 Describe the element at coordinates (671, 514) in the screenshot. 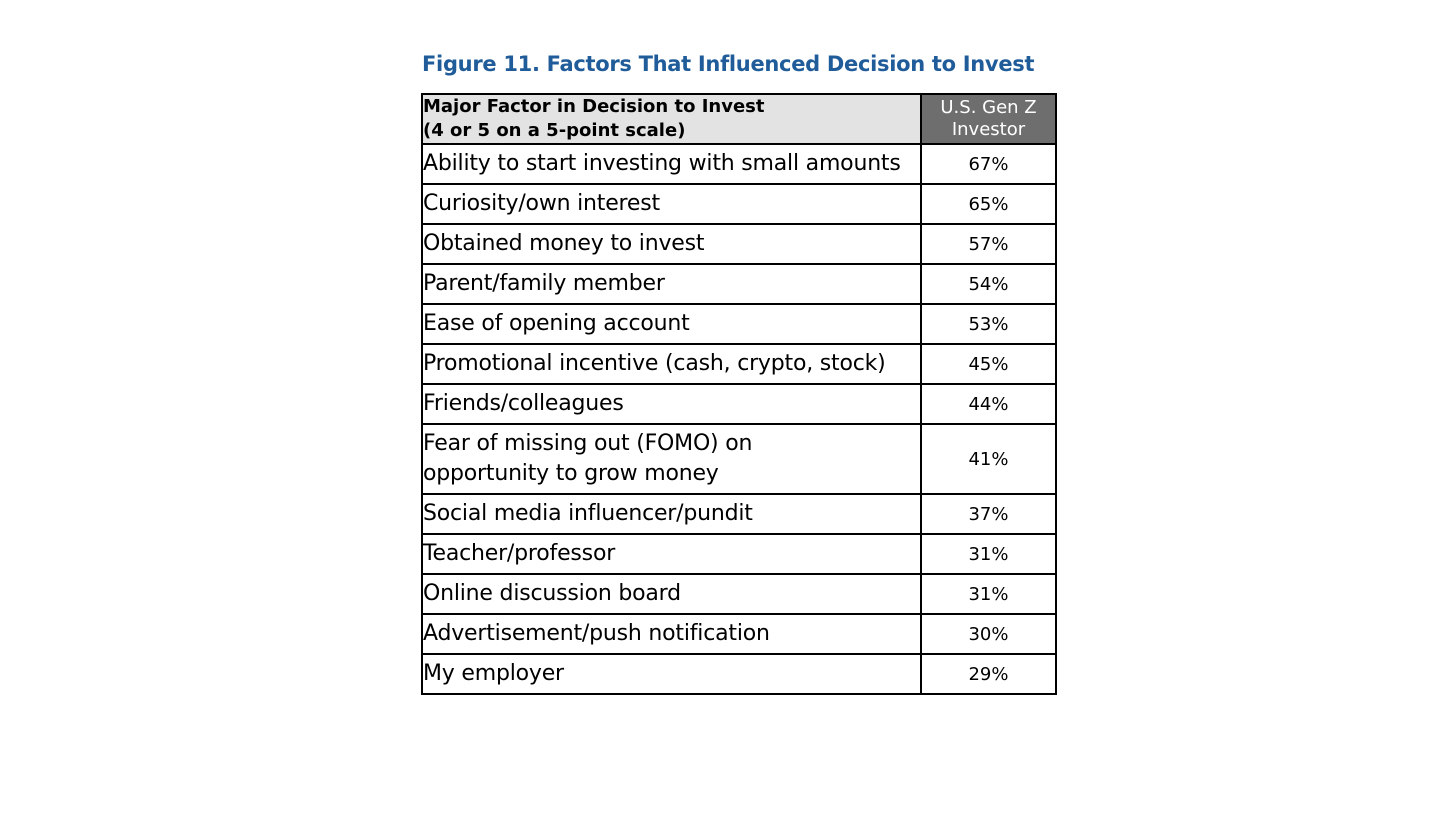

I see `factor-cell: Social media influencer/pundit` at that location.